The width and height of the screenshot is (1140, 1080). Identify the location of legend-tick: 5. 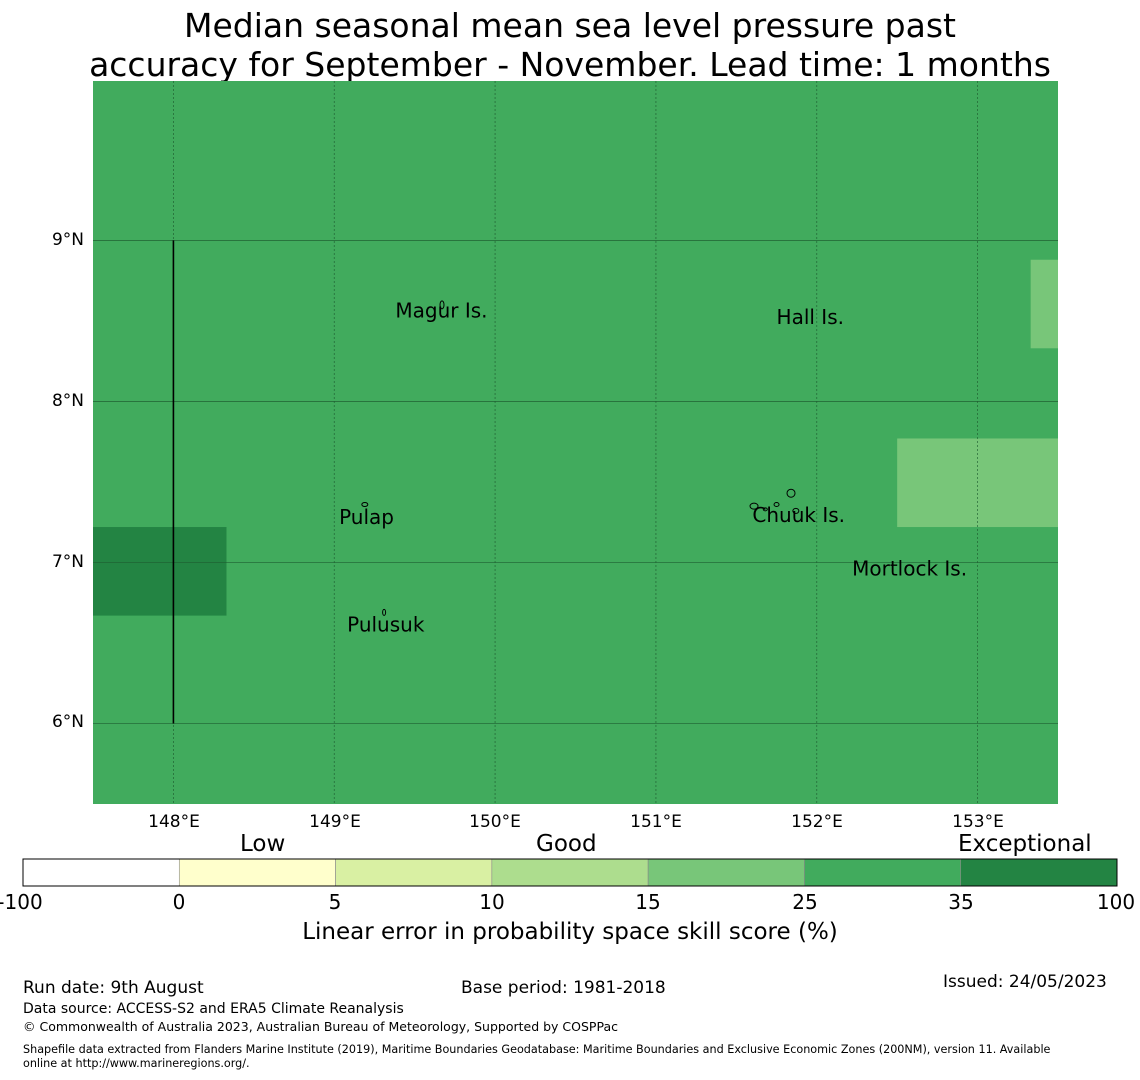
(335, 902).